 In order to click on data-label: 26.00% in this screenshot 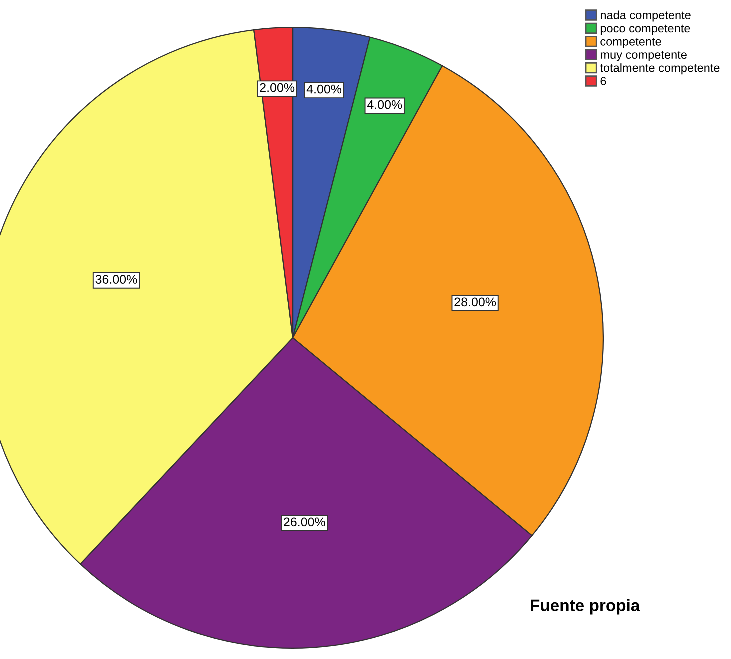, I will do `click(305, 522)`.